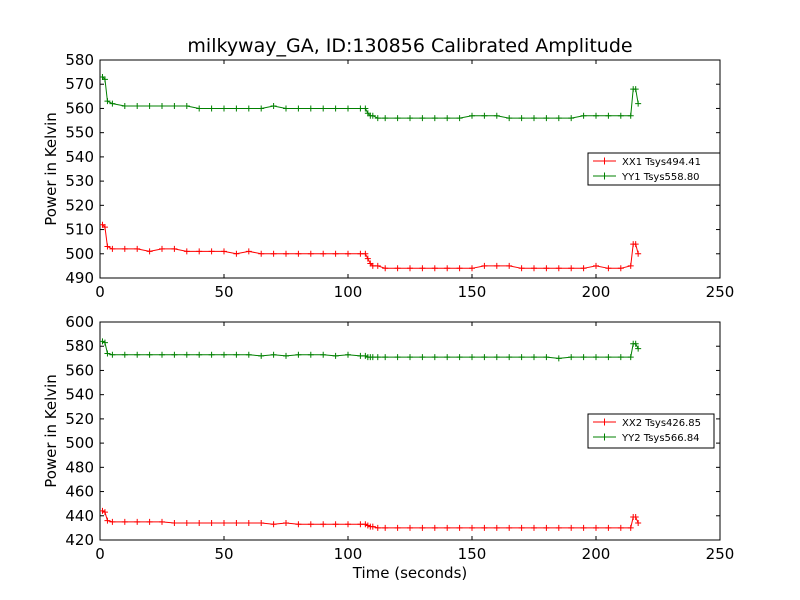 The image size is (800, 600). What do you see at coordinates (79, 322) in the screenshot?
I see `lower-ytick-label: 600` at bounding box center [79, 322].